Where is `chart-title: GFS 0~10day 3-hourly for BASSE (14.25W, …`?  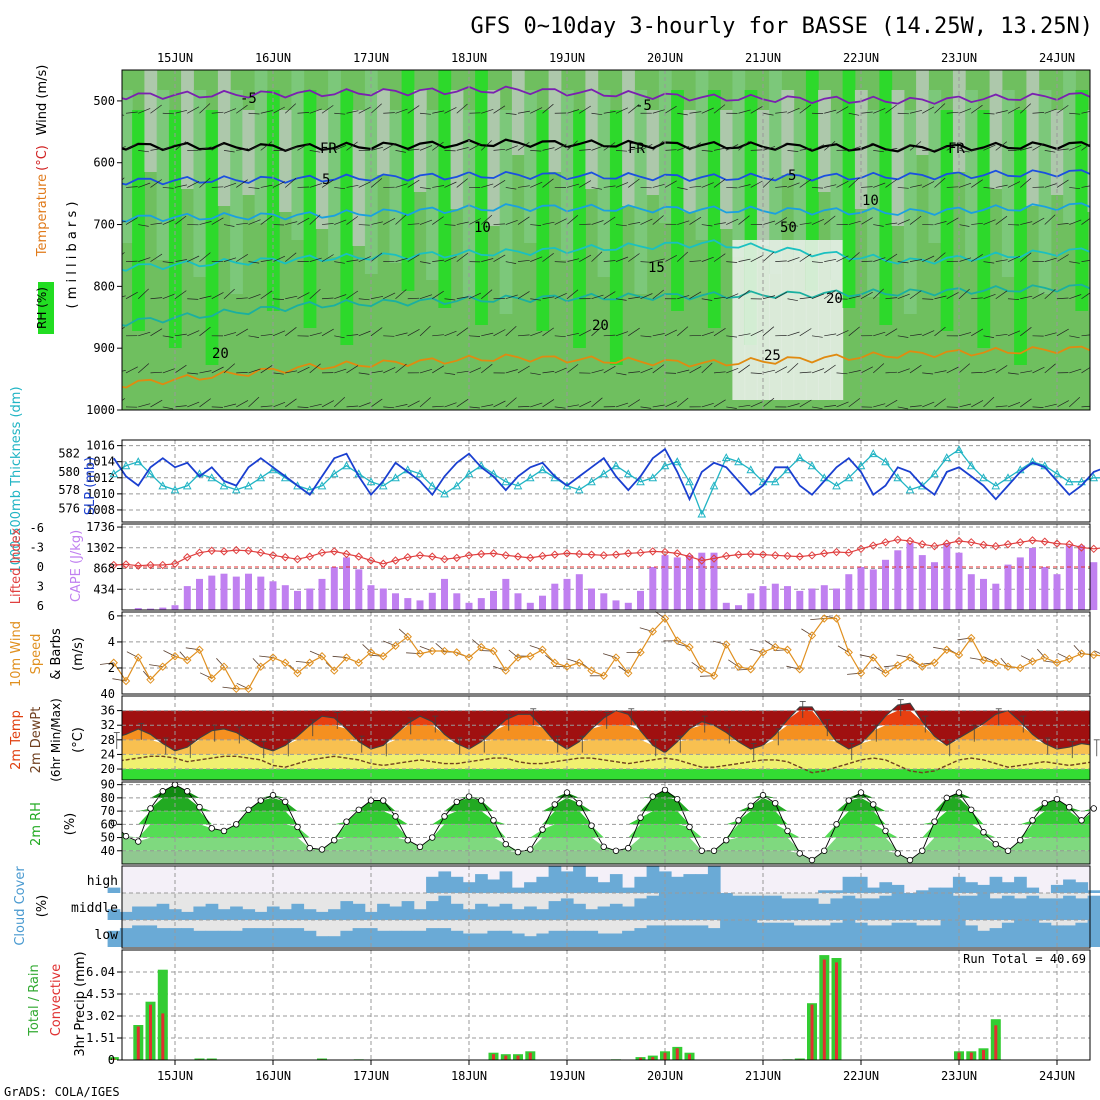 chart-title: GFS 0~10day 3-hourly for BASSE (14.25W, … is located at coordinates (781, 26).